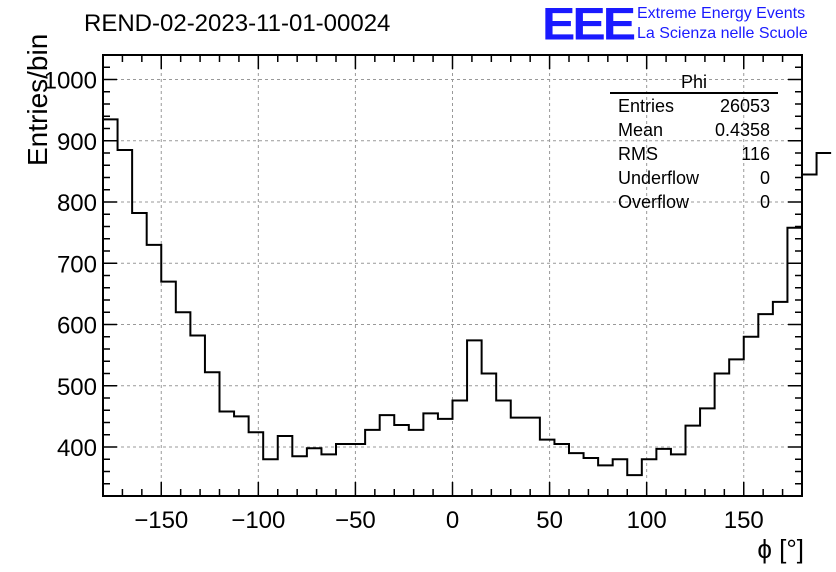 The height and width of the screenshot is (572, 836). What do you see at coordinates (549, 520) in the screenshot?
I see `x-tick-label: 50` at bounding box center [549, 520].